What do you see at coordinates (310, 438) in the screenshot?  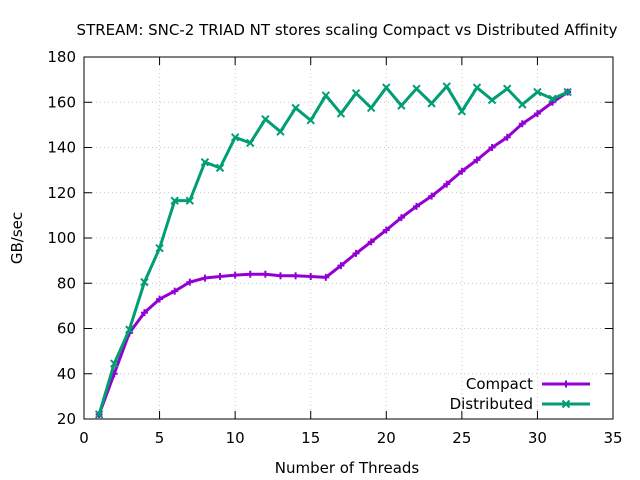 I see `x-tick-label: 15` at bounding box center [310, 438].